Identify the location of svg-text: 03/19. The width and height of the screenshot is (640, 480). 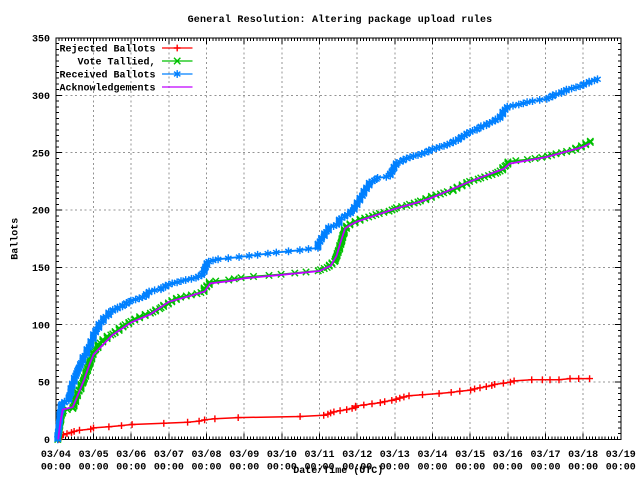
(621, 455).